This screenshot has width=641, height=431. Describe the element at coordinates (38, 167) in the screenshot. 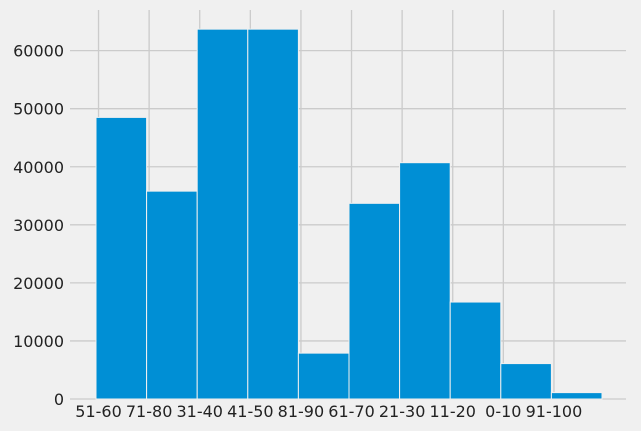

I see `y-tick-label: 40000` at that location.